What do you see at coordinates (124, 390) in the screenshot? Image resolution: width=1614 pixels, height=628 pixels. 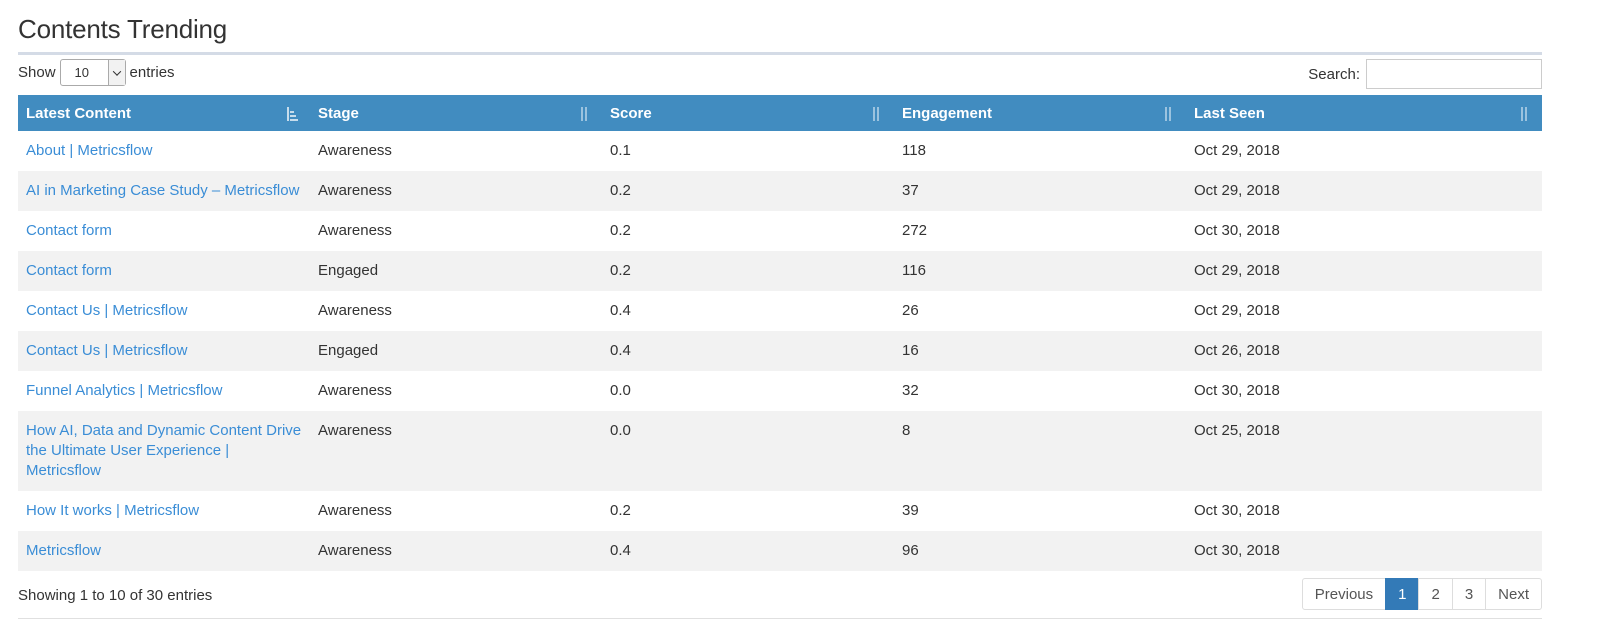 I see `content-link: Funnel Analytics | Metricsflow` at bounding box center [124, 390].